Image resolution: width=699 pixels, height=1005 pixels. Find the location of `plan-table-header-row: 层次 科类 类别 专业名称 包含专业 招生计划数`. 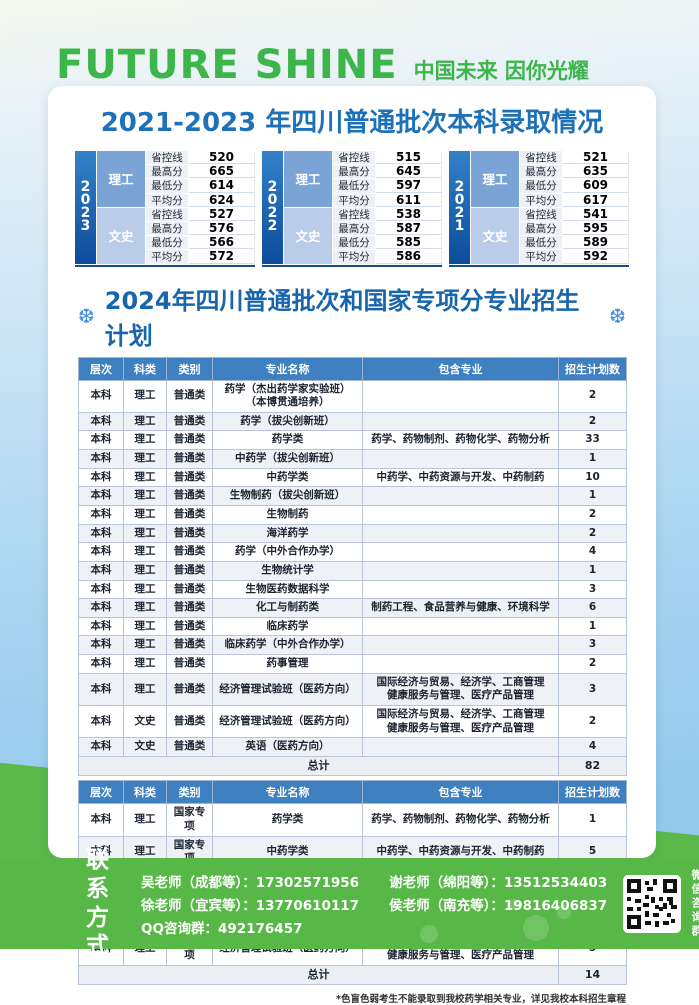

plan-table-header-row: 层次 科类 类别 专业名称 包含专业 招生计划数 is located at coordinates (352, 368).